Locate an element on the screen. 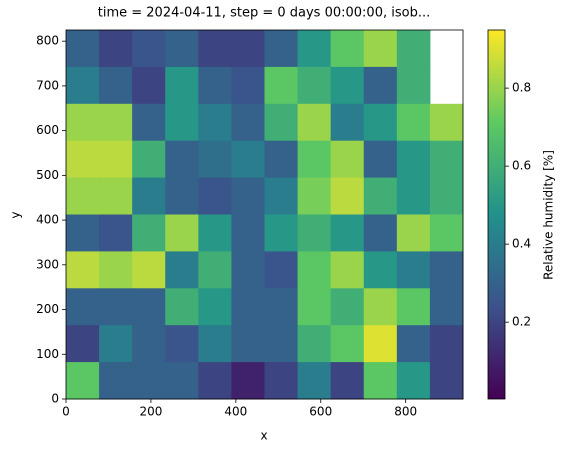  colorbar-tick-label: 0.4 is located at coordinates (521, 244).